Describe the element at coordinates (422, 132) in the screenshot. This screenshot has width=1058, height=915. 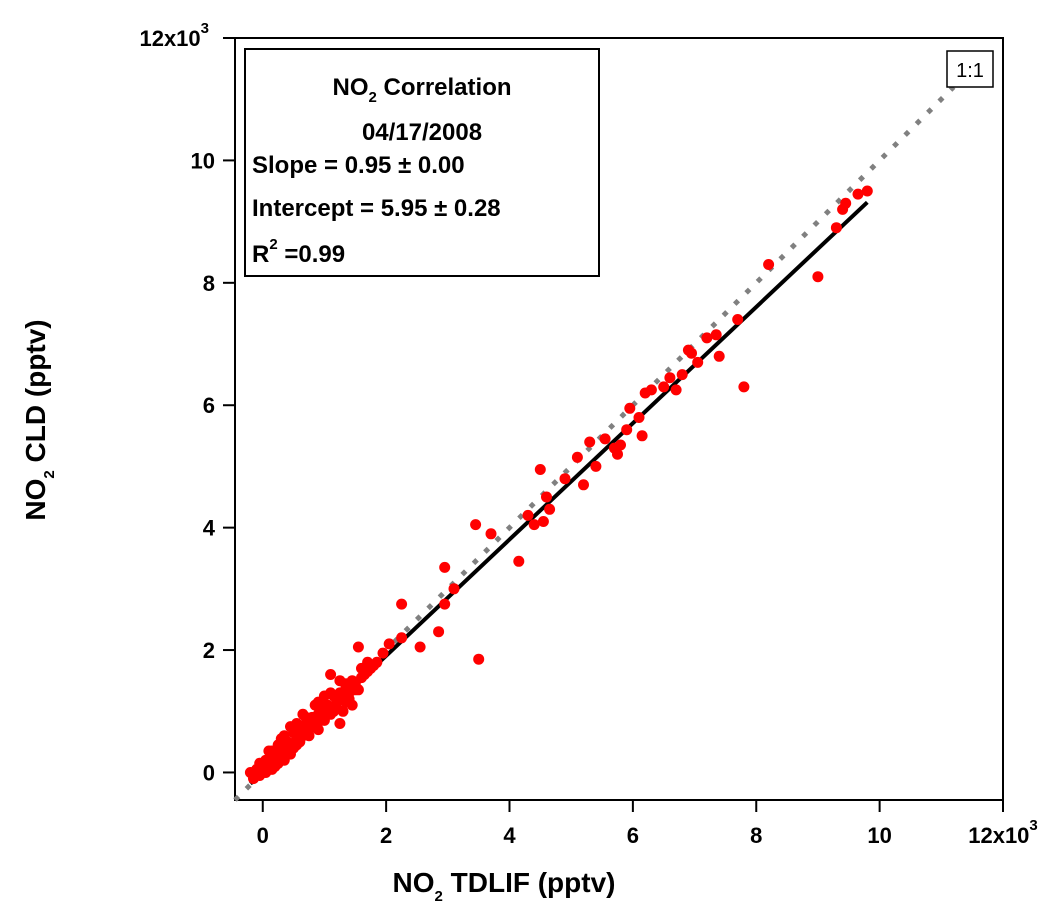
I see `info-box-date: 04/17/2008` at that location.